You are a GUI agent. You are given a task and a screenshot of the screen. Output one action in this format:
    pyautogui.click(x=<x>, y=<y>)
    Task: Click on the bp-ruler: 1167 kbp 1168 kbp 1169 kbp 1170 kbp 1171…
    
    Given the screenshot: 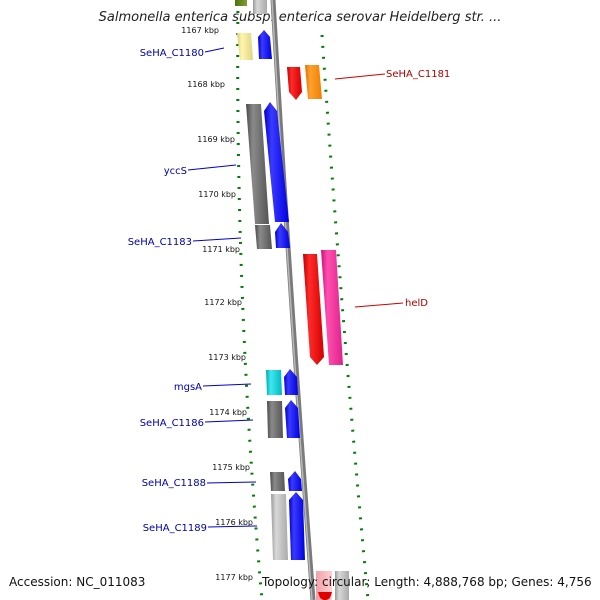 What is the action you would take?
    pyautogui.click(x=217, y=304)
    